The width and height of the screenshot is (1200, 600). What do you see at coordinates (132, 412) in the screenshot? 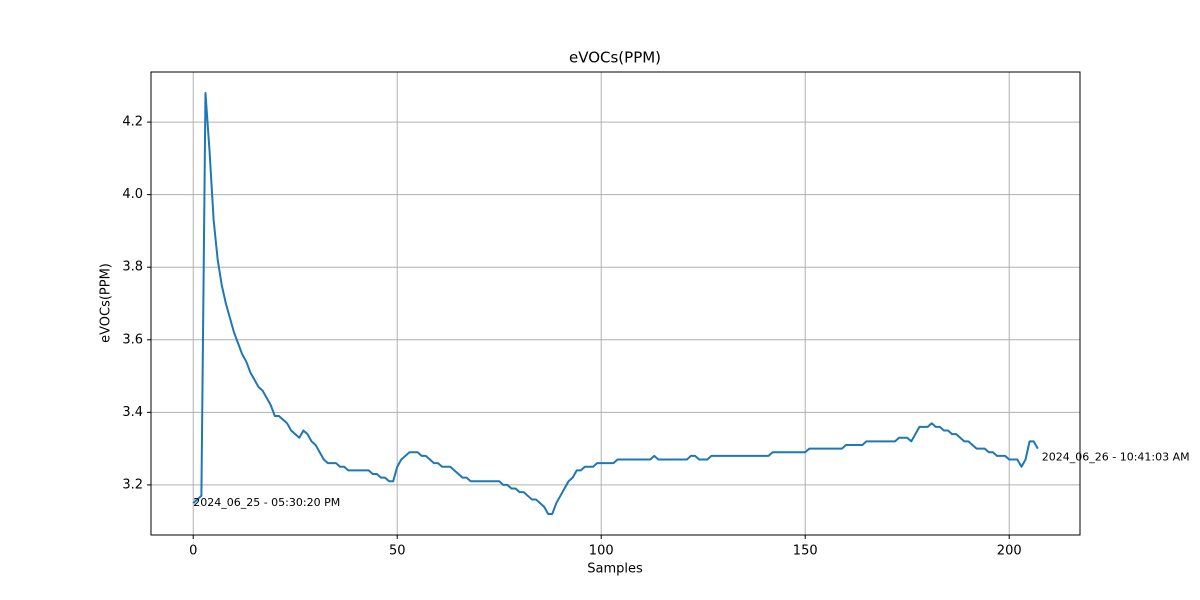
I see `y-tick-label: 3.4` at bounding box center [132, 412].